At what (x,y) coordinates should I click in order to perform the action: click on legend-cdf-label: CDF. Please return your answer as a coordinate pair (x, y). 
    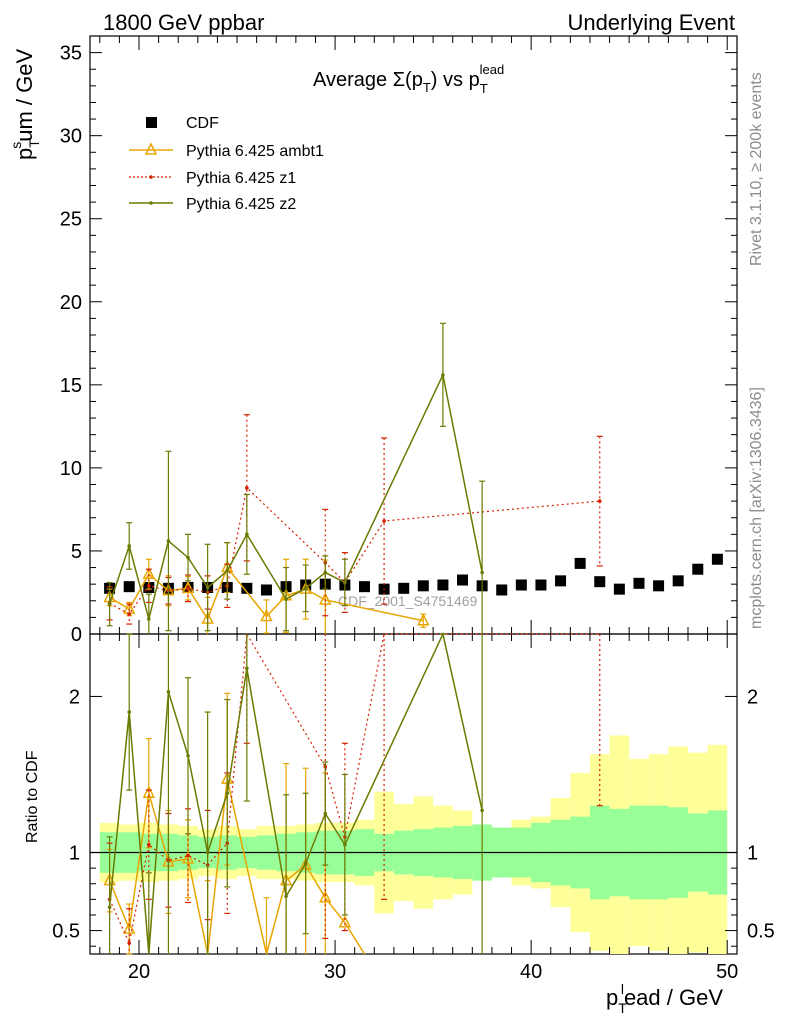
    Looking at the image, I should click on (202, 123).